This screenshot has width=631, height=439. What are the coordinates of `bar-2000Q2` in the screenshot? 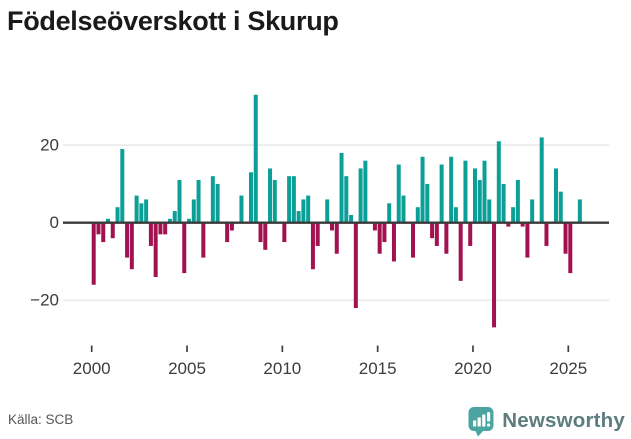 It's located at (98, 228).